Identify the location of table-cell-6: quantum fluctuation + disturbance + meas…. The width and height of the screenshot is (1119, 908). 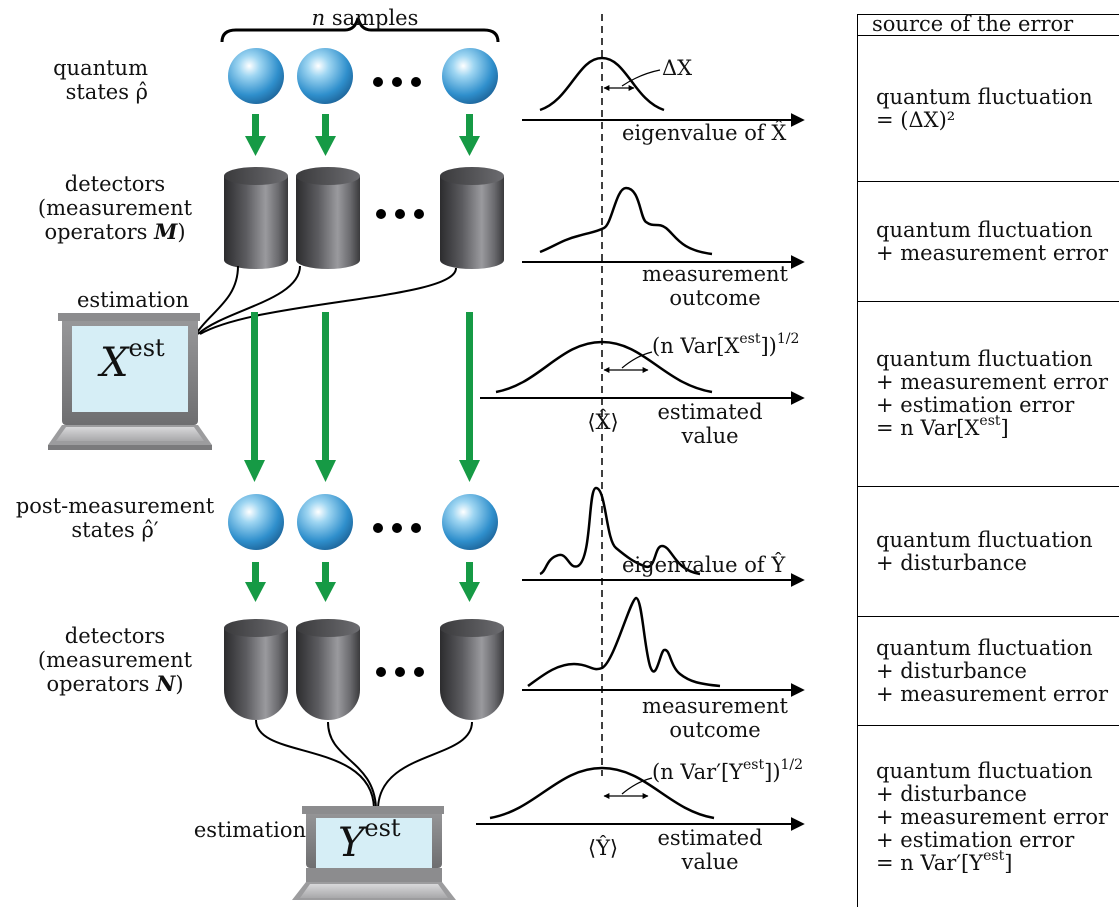
(988, 817).